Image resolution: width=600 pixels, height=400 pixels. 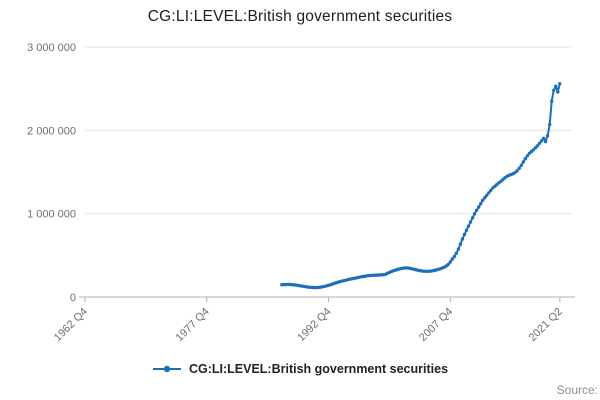 What do you see at coordinates (193, 325) in the screenshot?
I see `x-axis-tick-label: 1977 Q4` at bounding box center [193, 325].